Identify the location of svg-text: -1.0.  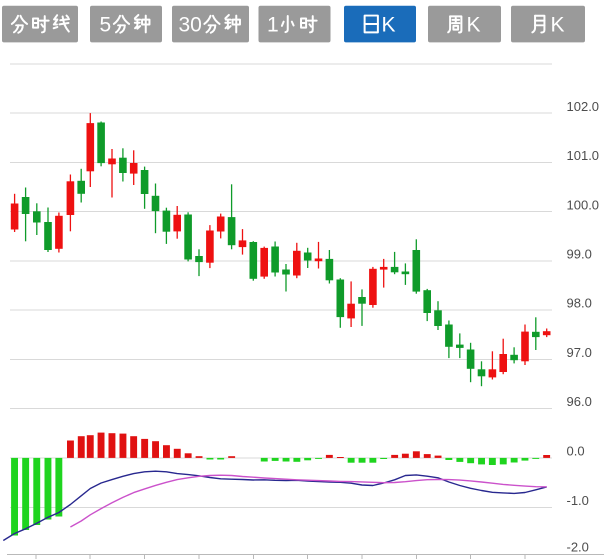
(578, 500).